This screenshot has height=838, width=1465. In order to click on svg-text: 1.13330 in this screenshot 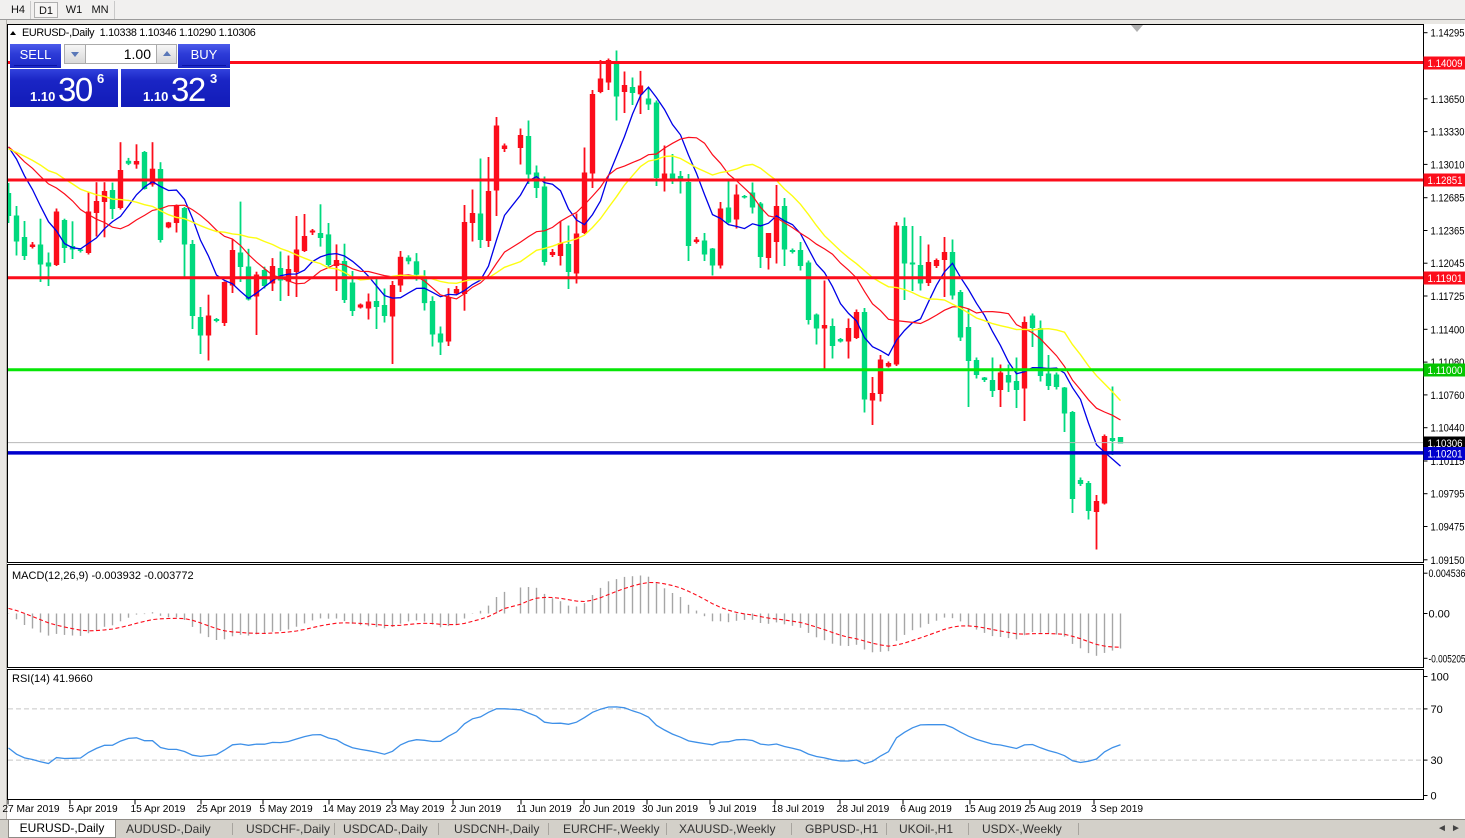, I will do `click(1448, 133)`.